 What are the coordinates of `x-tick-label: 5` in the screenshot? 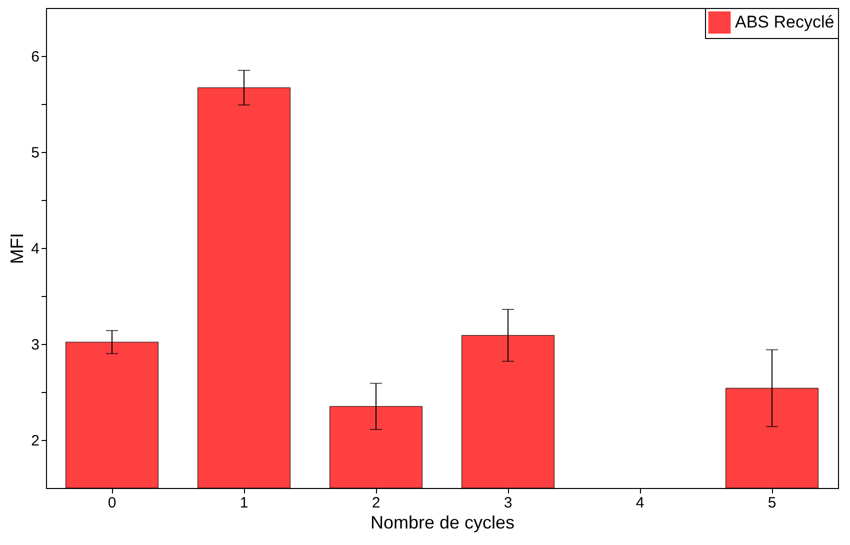 It's located at (772, 503).